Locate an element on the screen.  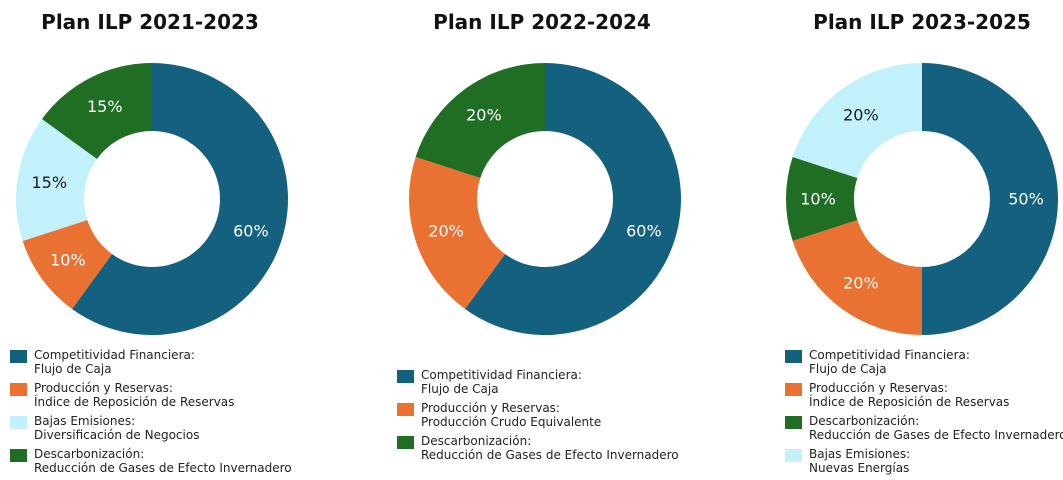
slice-label: 50% is located at coordinates (1026, 199).